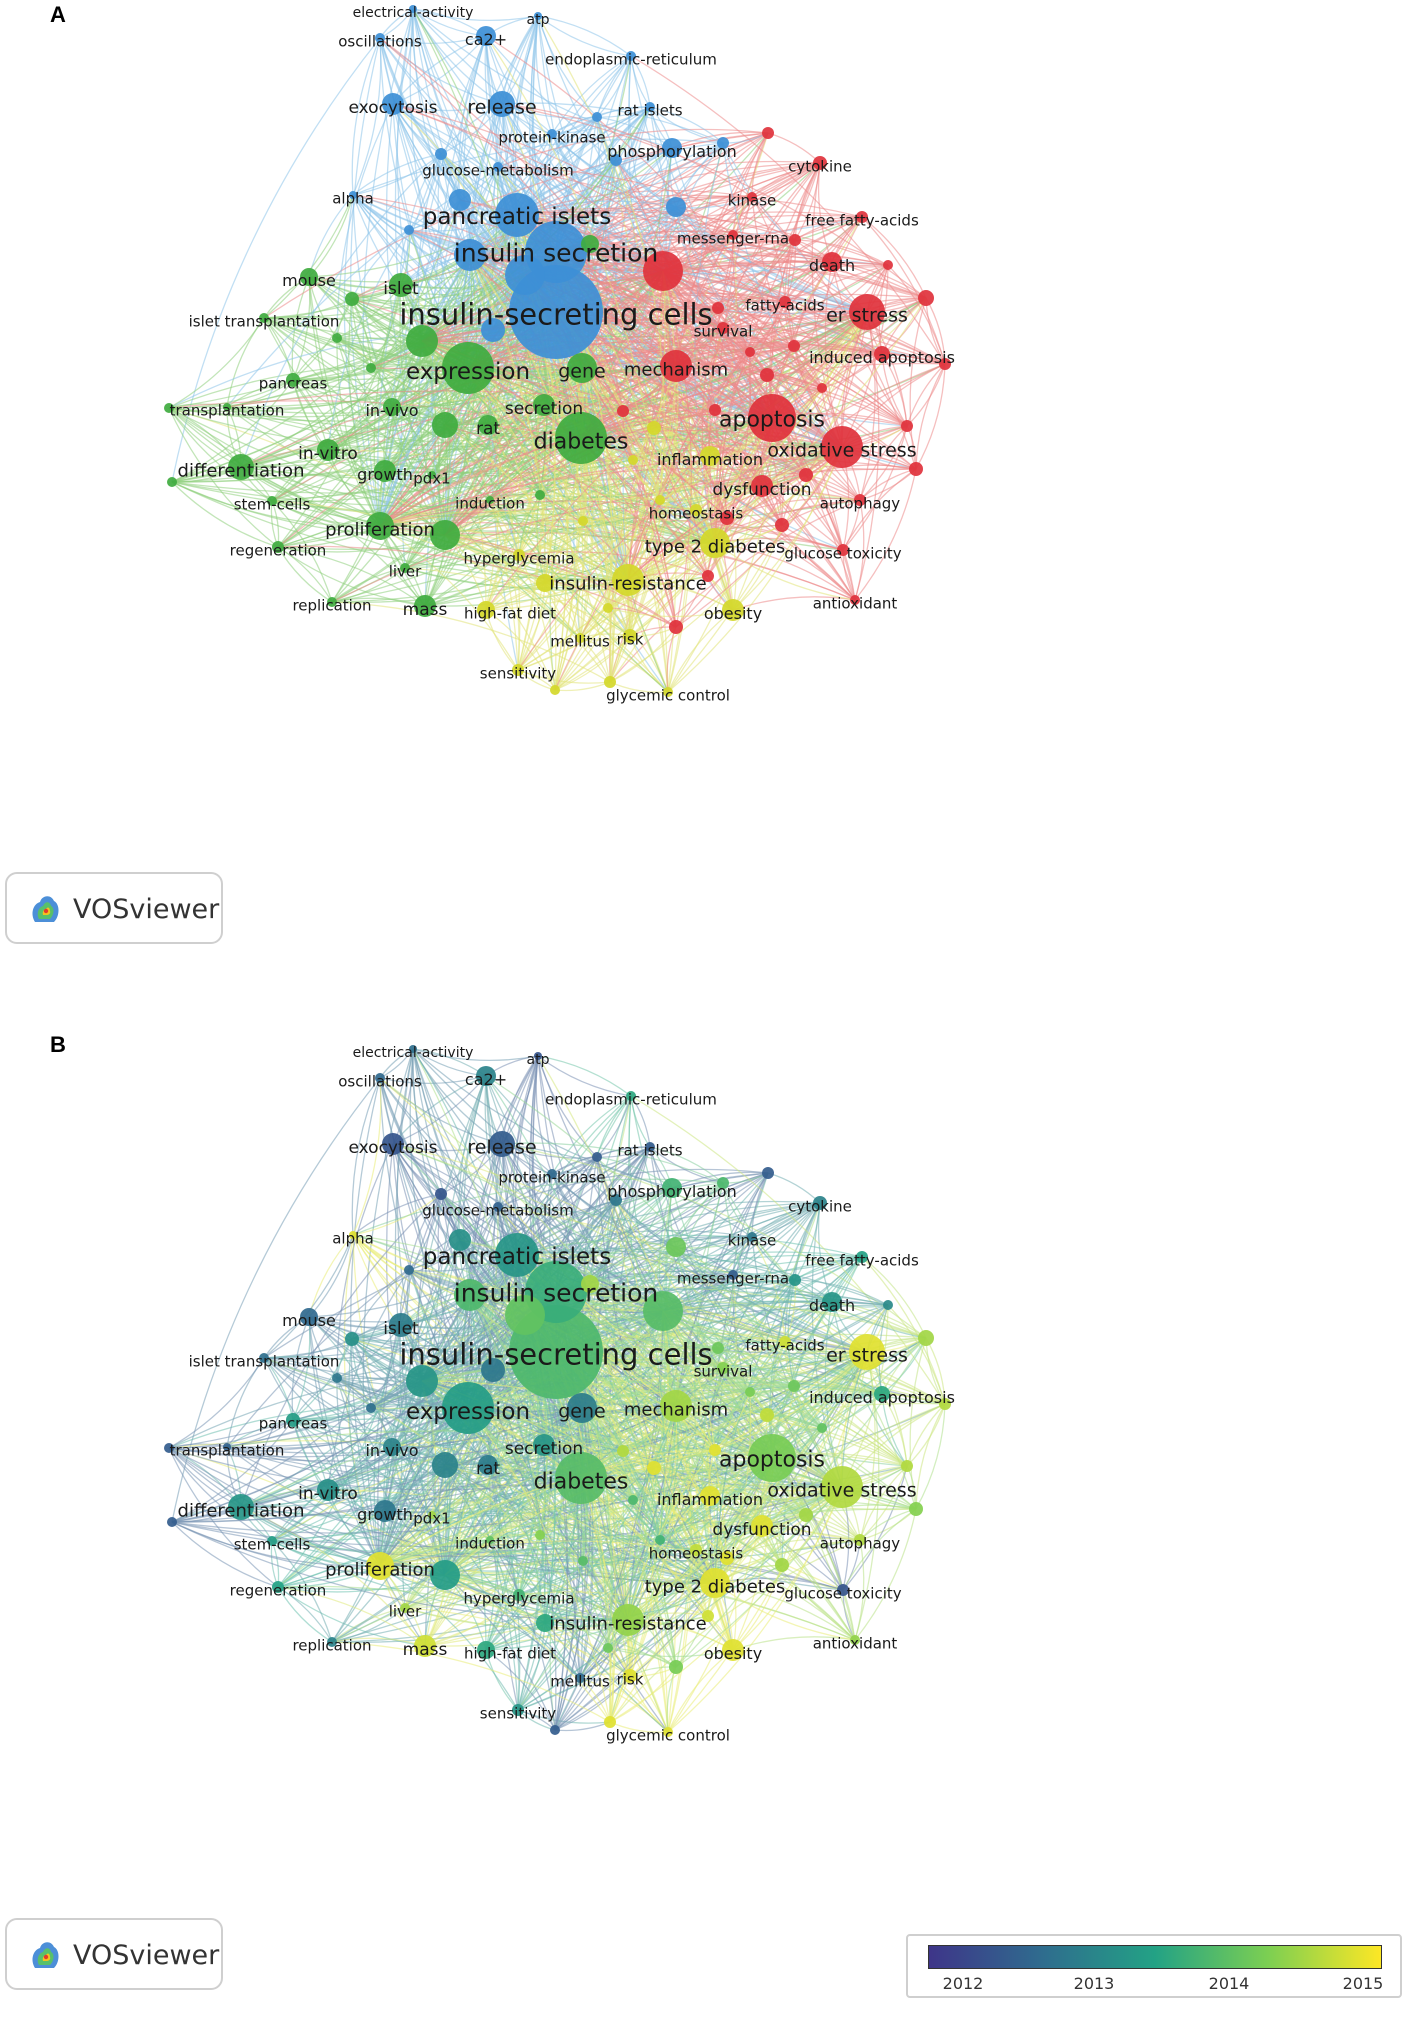  Describe the element at coordinates (820, 163) in the screenshot. I see `node-cytokine` at that location.